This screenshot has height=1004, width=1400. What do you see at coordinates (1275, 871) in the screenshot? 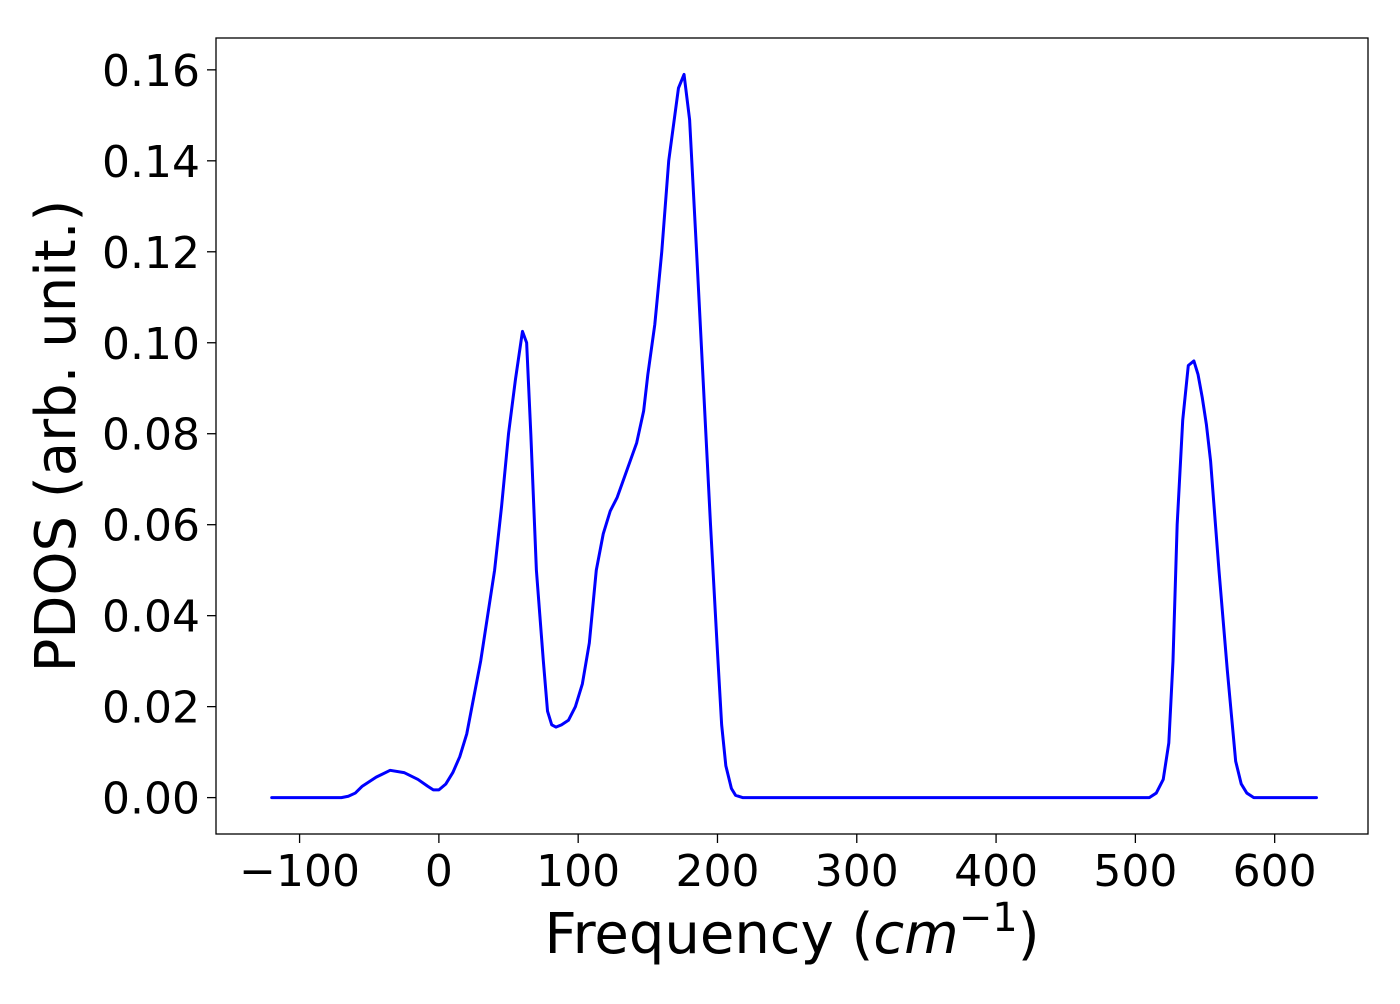
I see `x-tick-label: 600` at bounding box center [1275, 871].